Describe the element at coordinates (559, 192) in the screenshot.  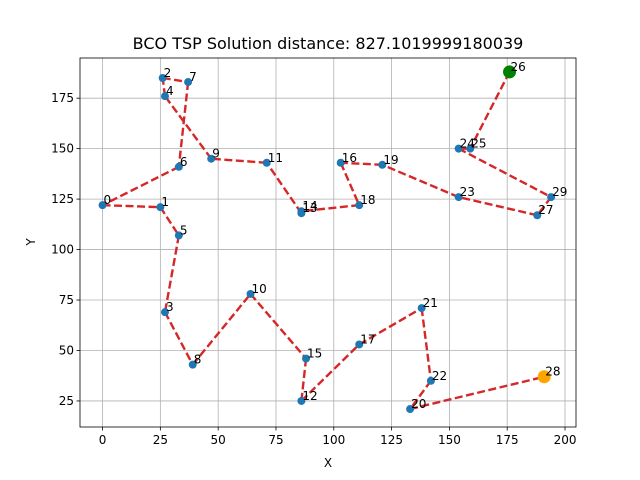
I see `city-label: 29` at that location.